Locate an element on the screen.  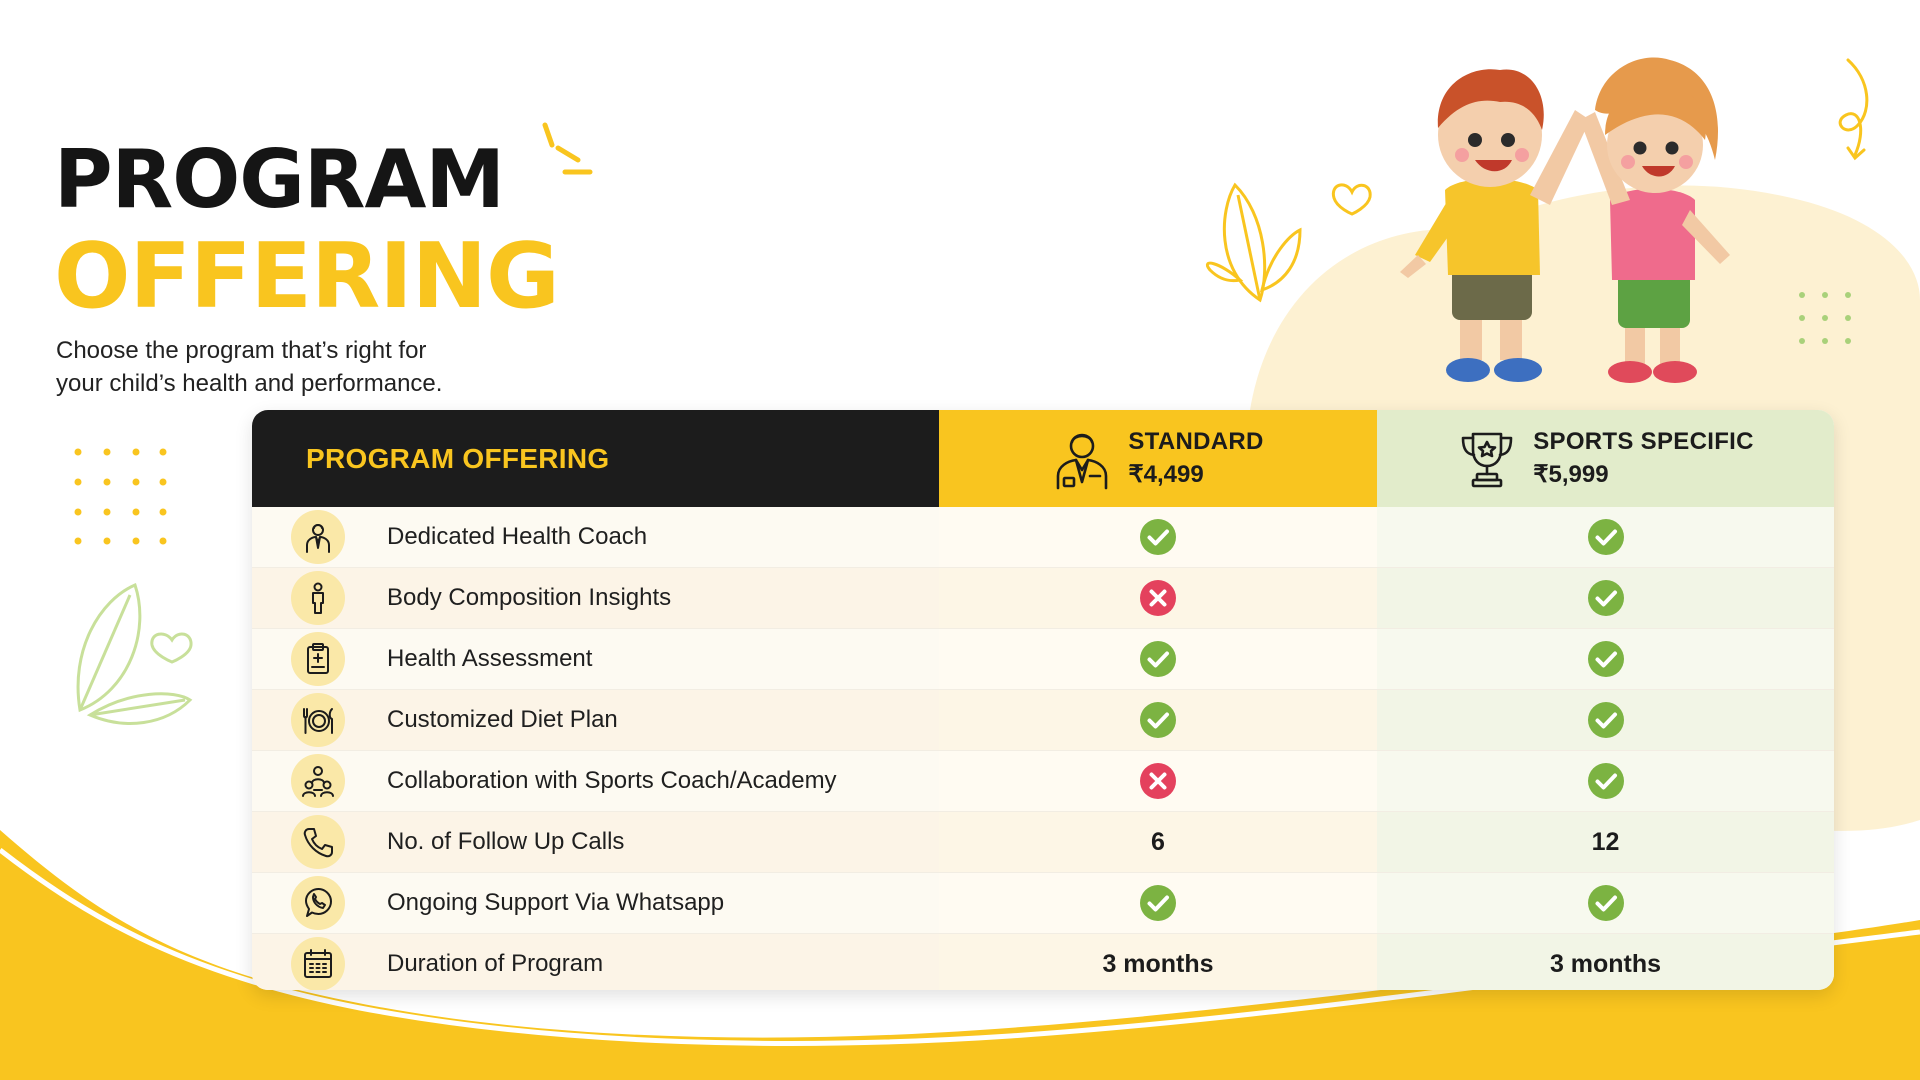
plan-header-sports: SPORTS SPECIFIC ₹5,999 is located at coordinates (1605, 458).